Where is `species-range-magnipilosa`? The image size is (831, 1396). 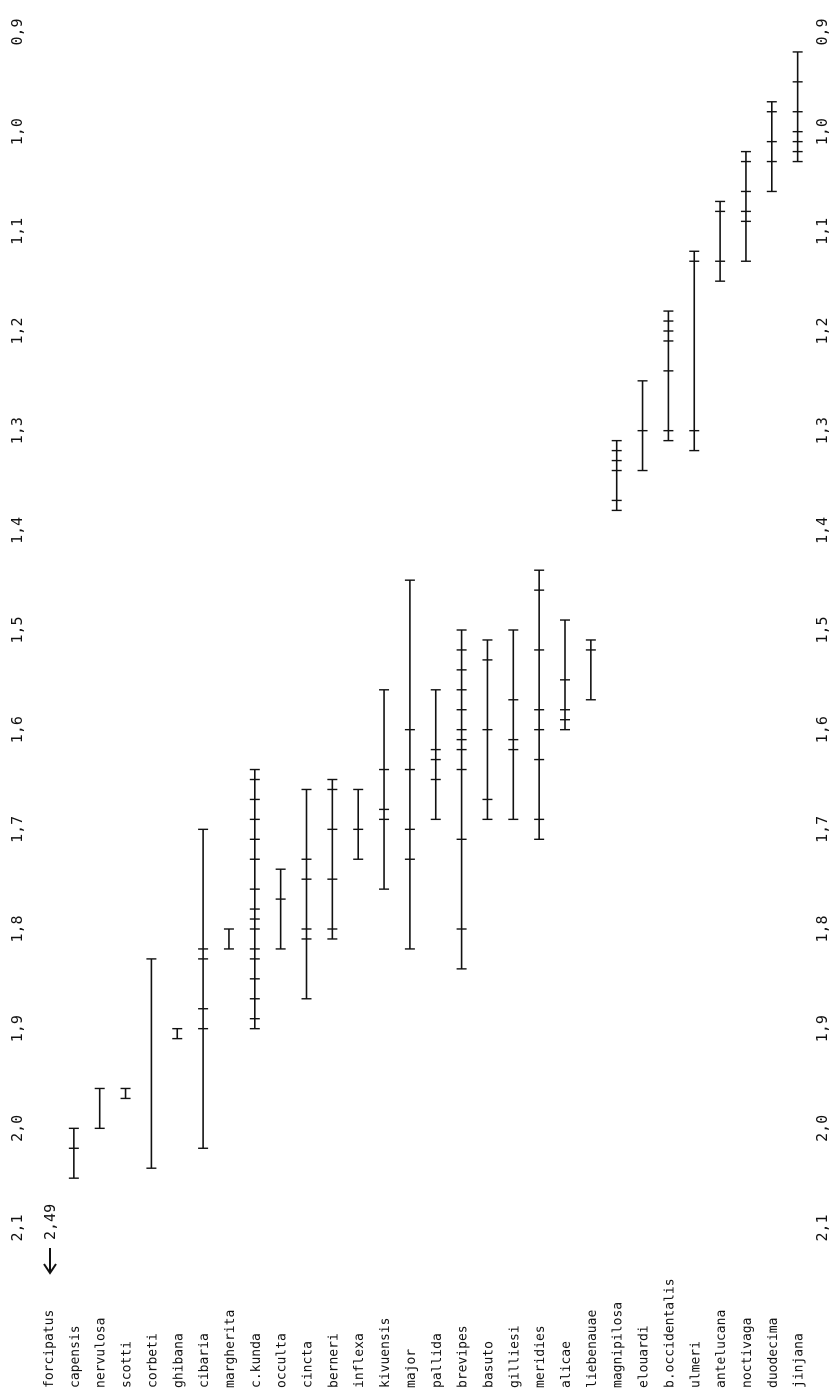
species-range-magnipilosa is located at coordinates (616, 475).